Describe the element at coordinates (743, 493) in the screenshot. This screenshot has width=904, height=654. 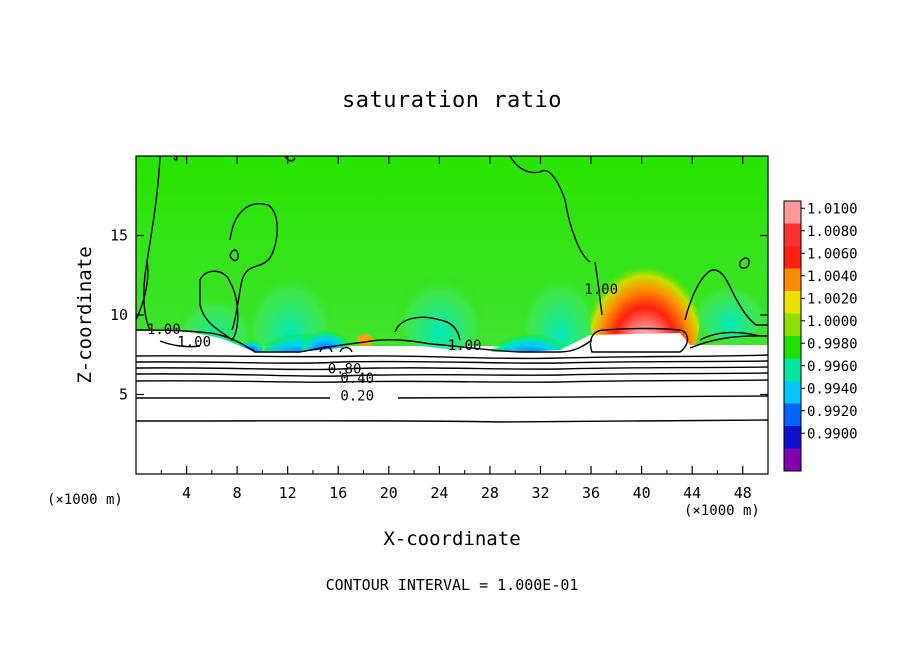
I see `x-tick-label: 48` at that location.